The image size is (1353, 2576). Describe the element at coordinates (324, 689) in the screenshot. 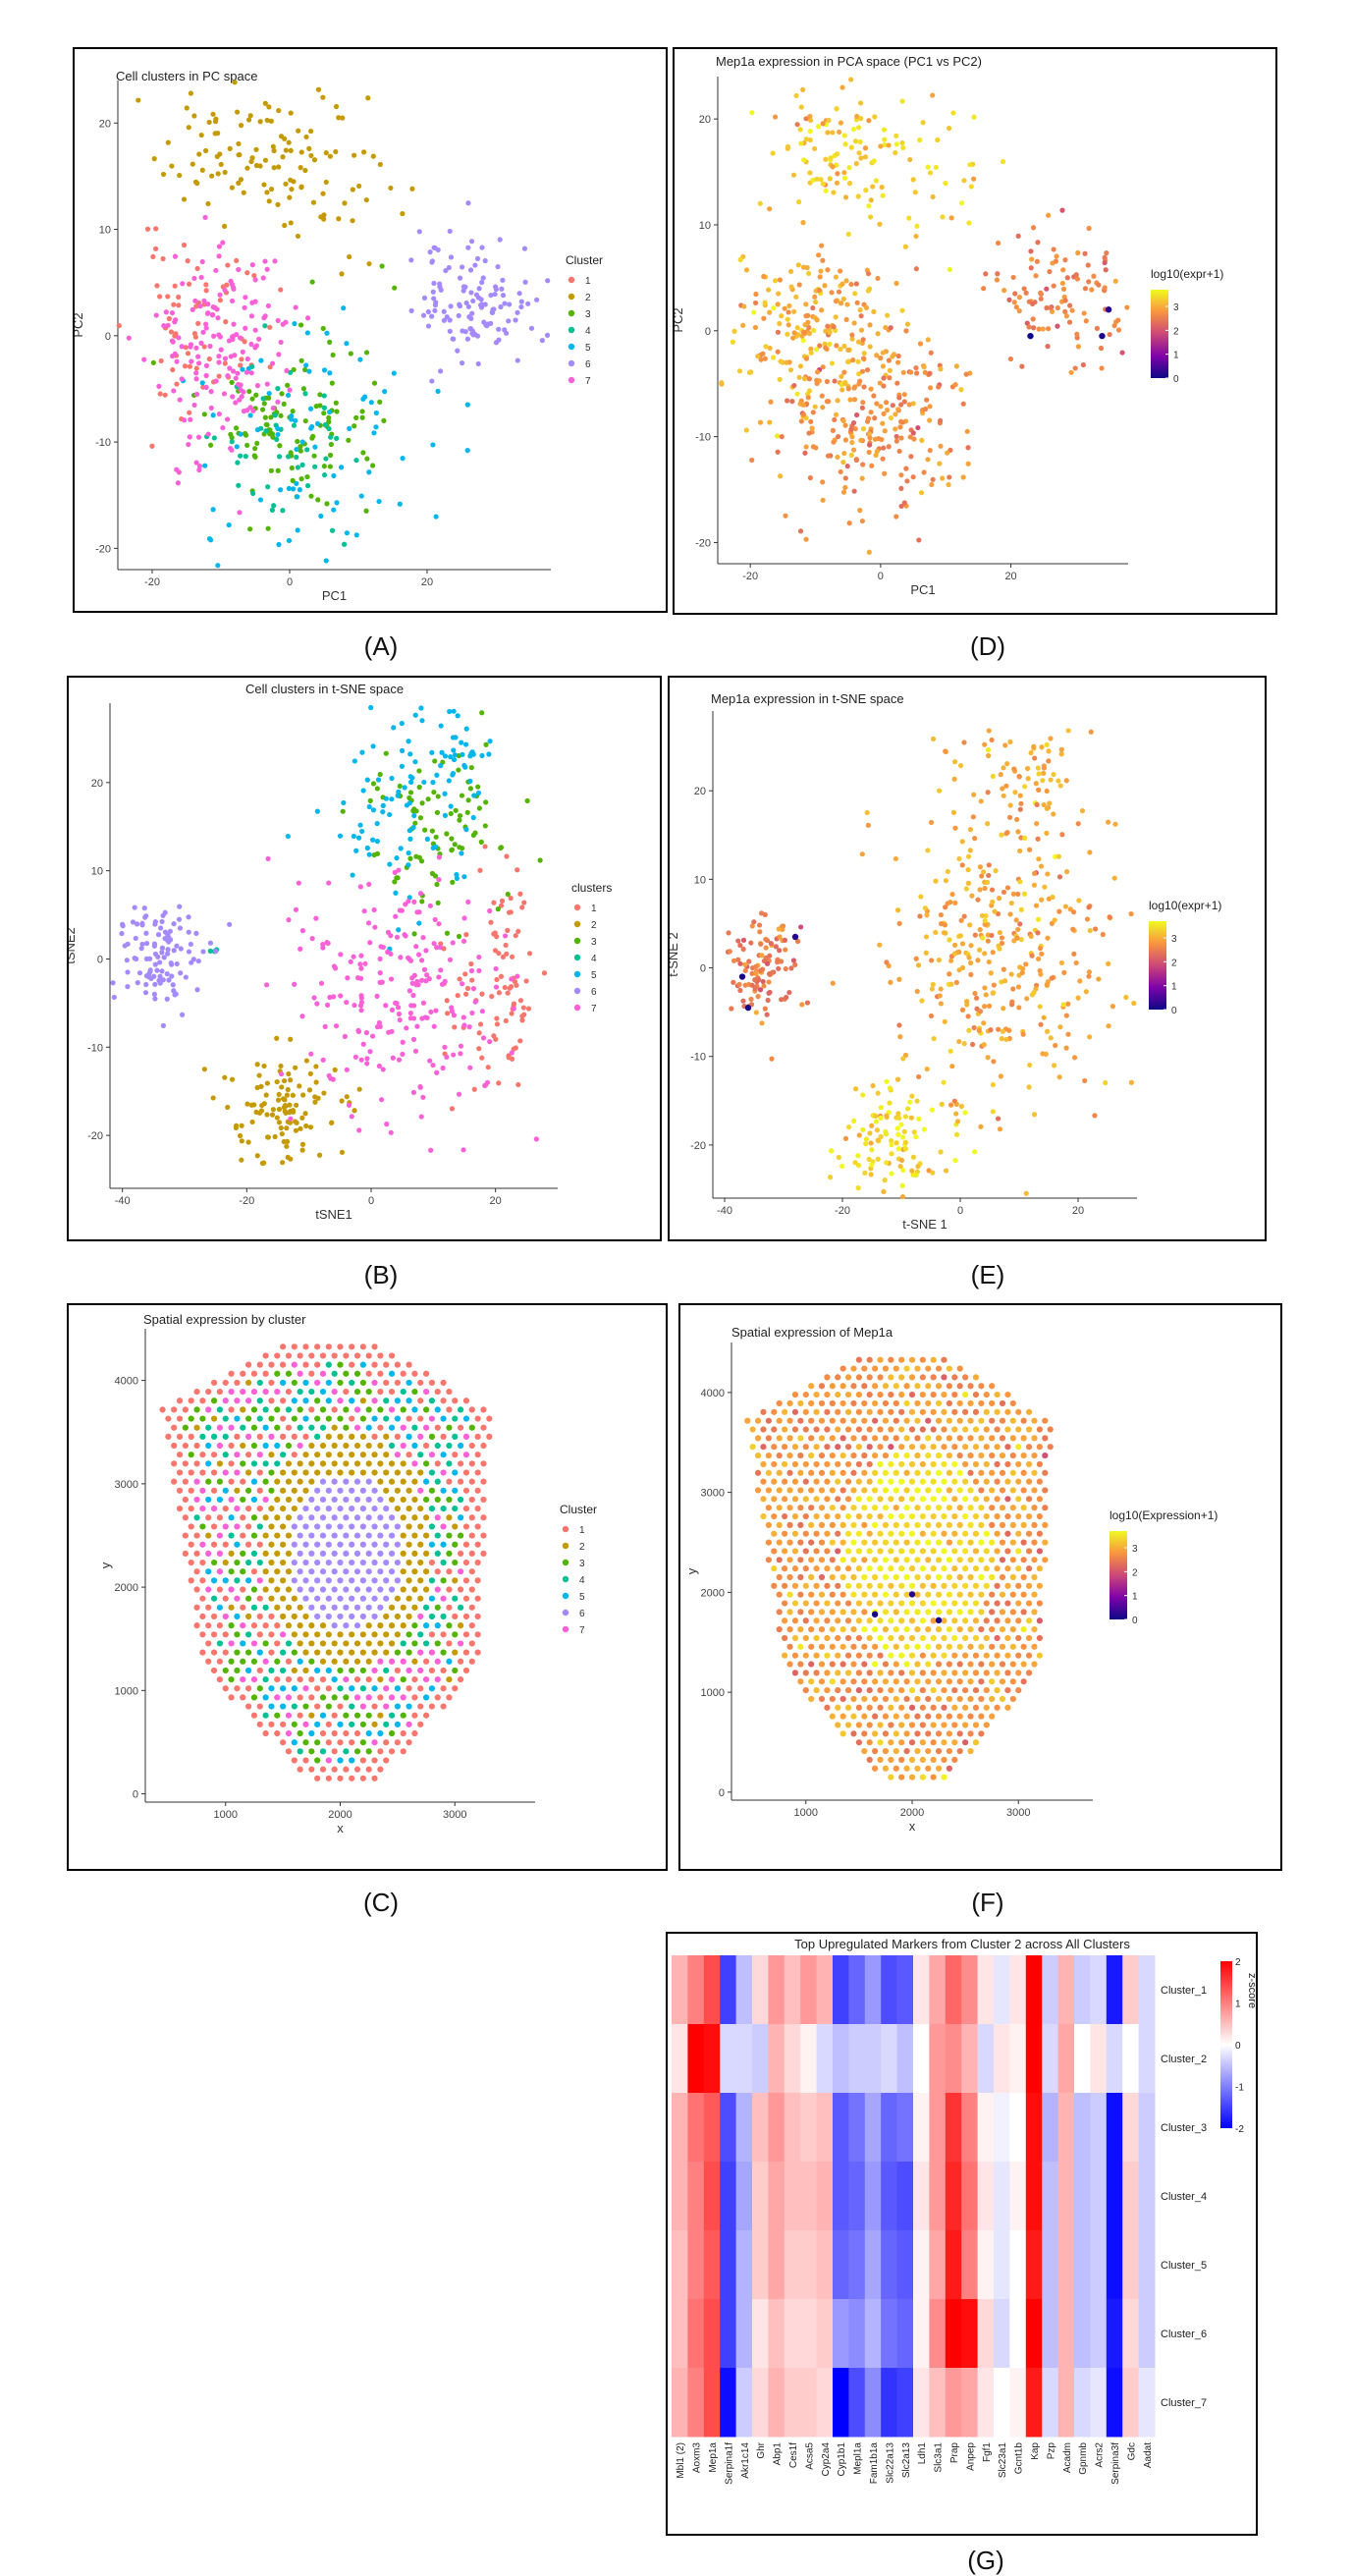

I see `chart-title: Cell clusters in t-SNE space` at that location.